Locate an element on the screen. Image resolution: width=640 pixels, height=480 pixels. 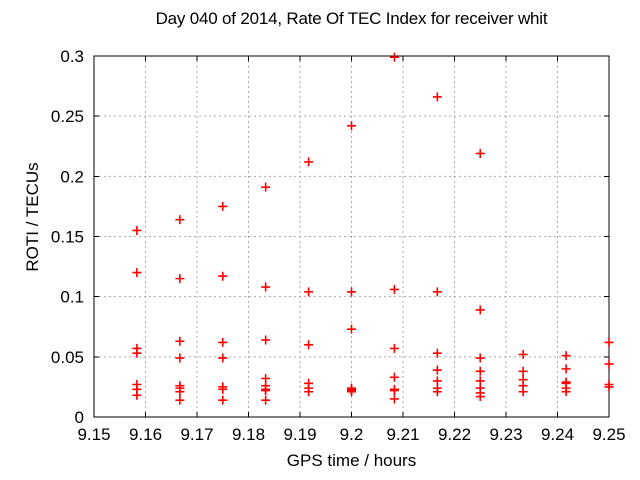
y-tick-label: 0.05 is located at coordinates (67, 357).